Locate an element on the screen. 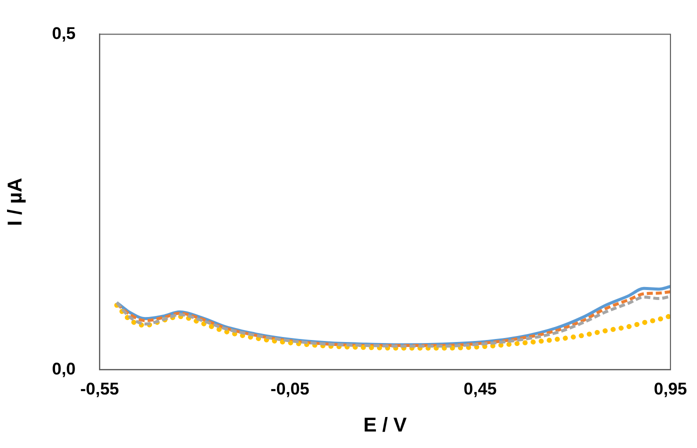  y-tick-label: 0,0 is located at coordinates (64, 368).